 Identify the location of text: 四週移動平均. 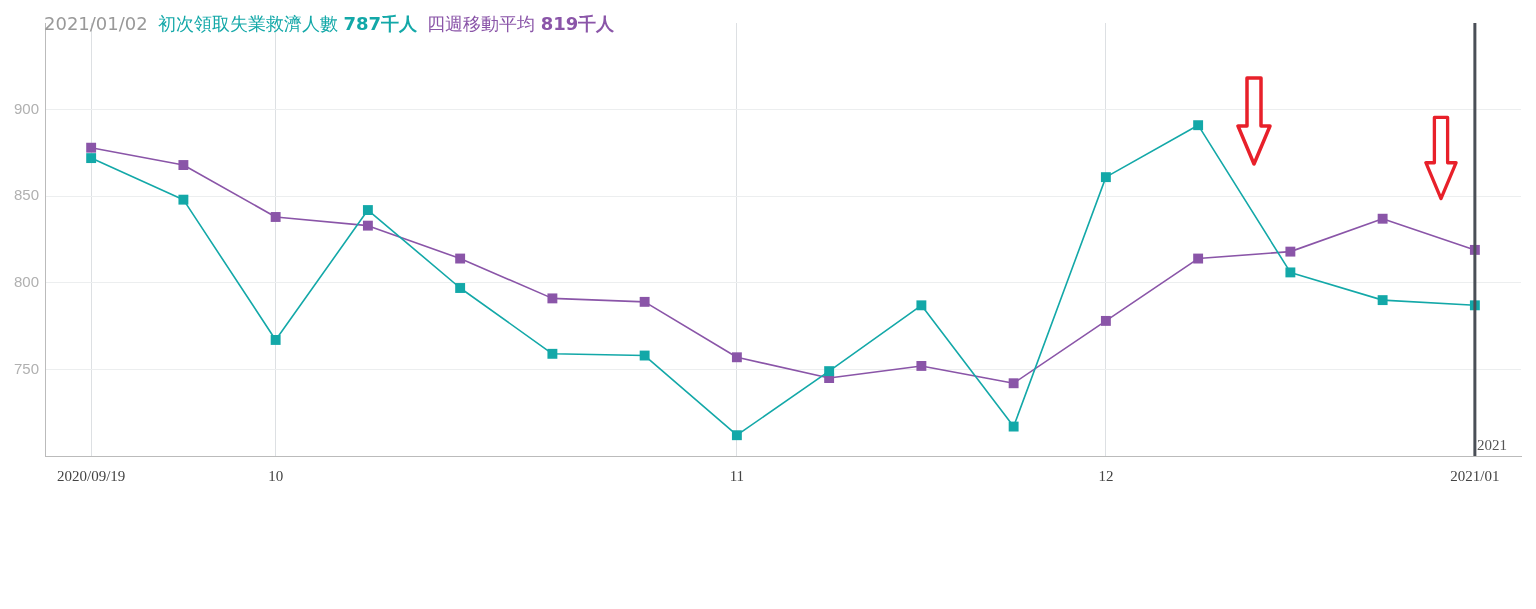
(481, 23).